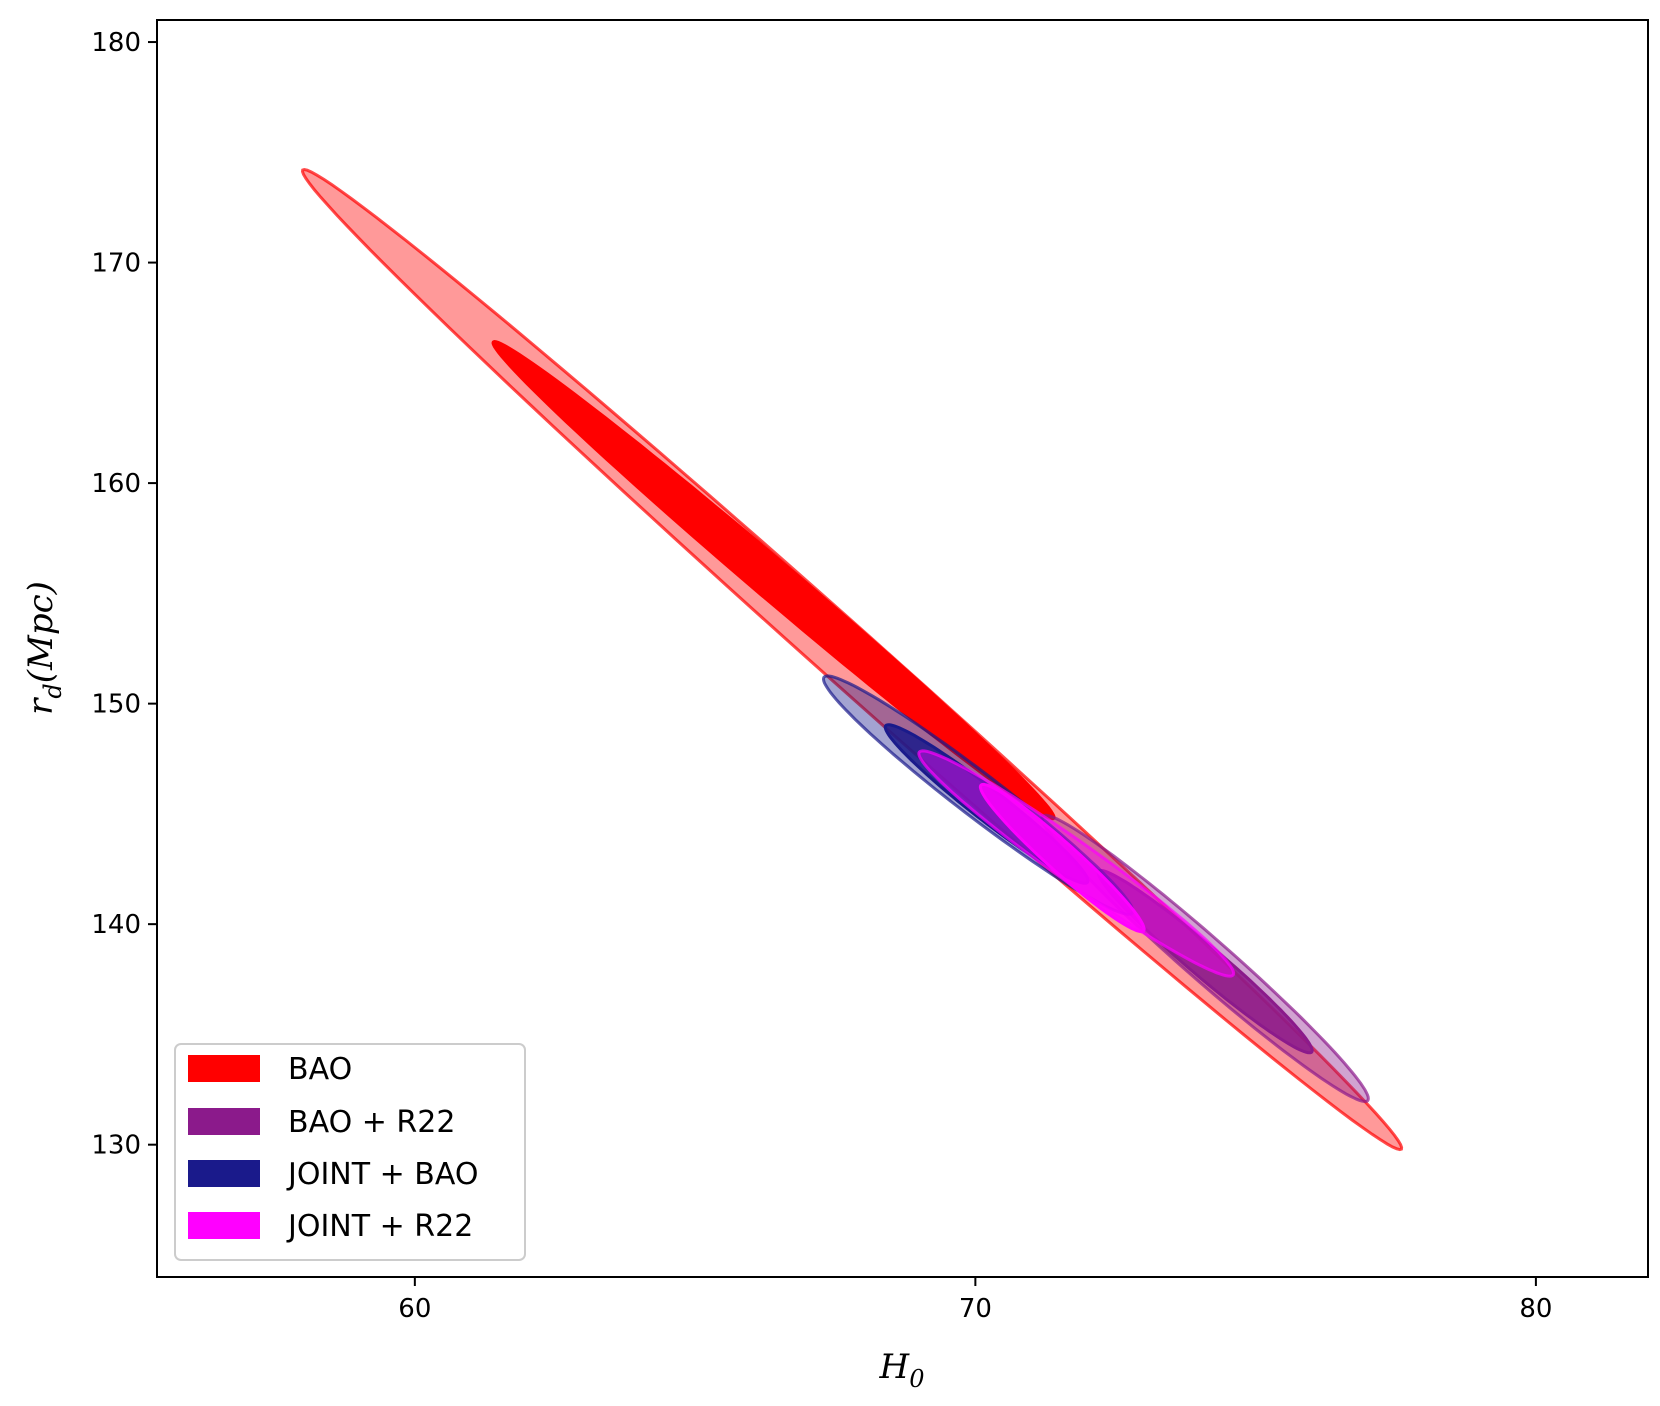 The width and height of the screenshot is (1660, 1406). I want to click on y-tick-label: 160, so click(116, 484).